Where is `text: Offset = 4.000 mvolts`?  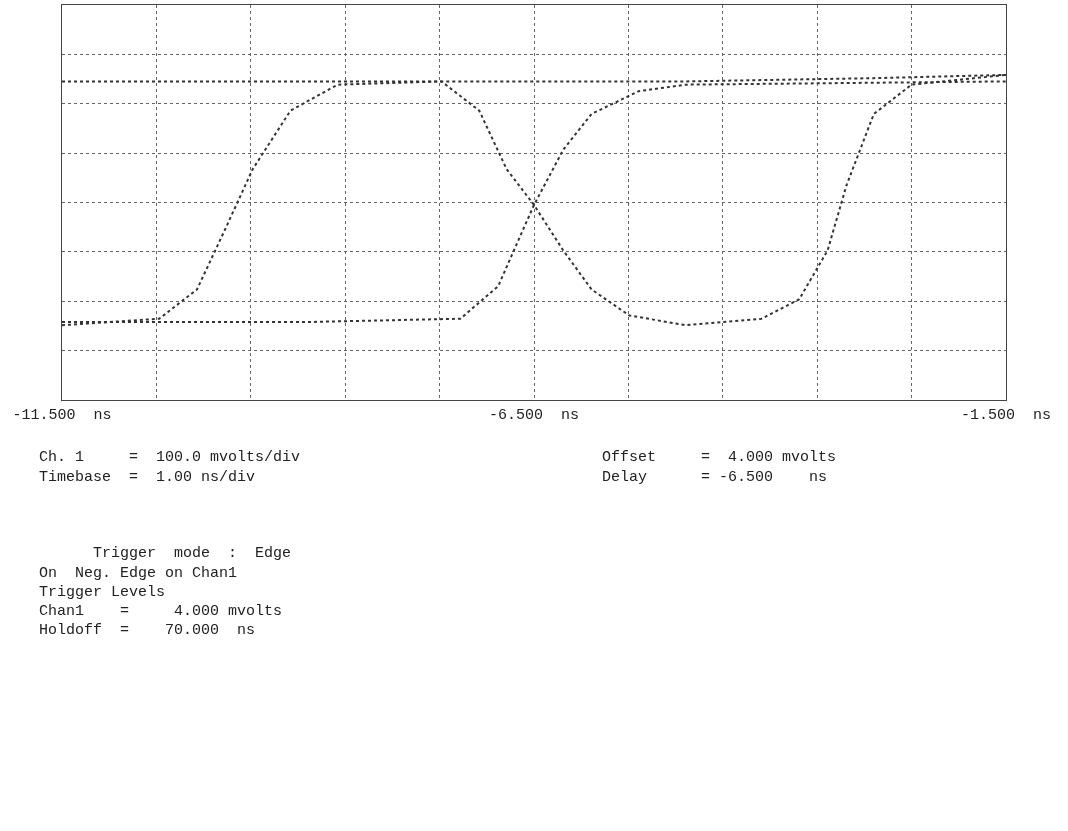 text: Offset = 4.000 mvolts is located at coordinates (719, 457).